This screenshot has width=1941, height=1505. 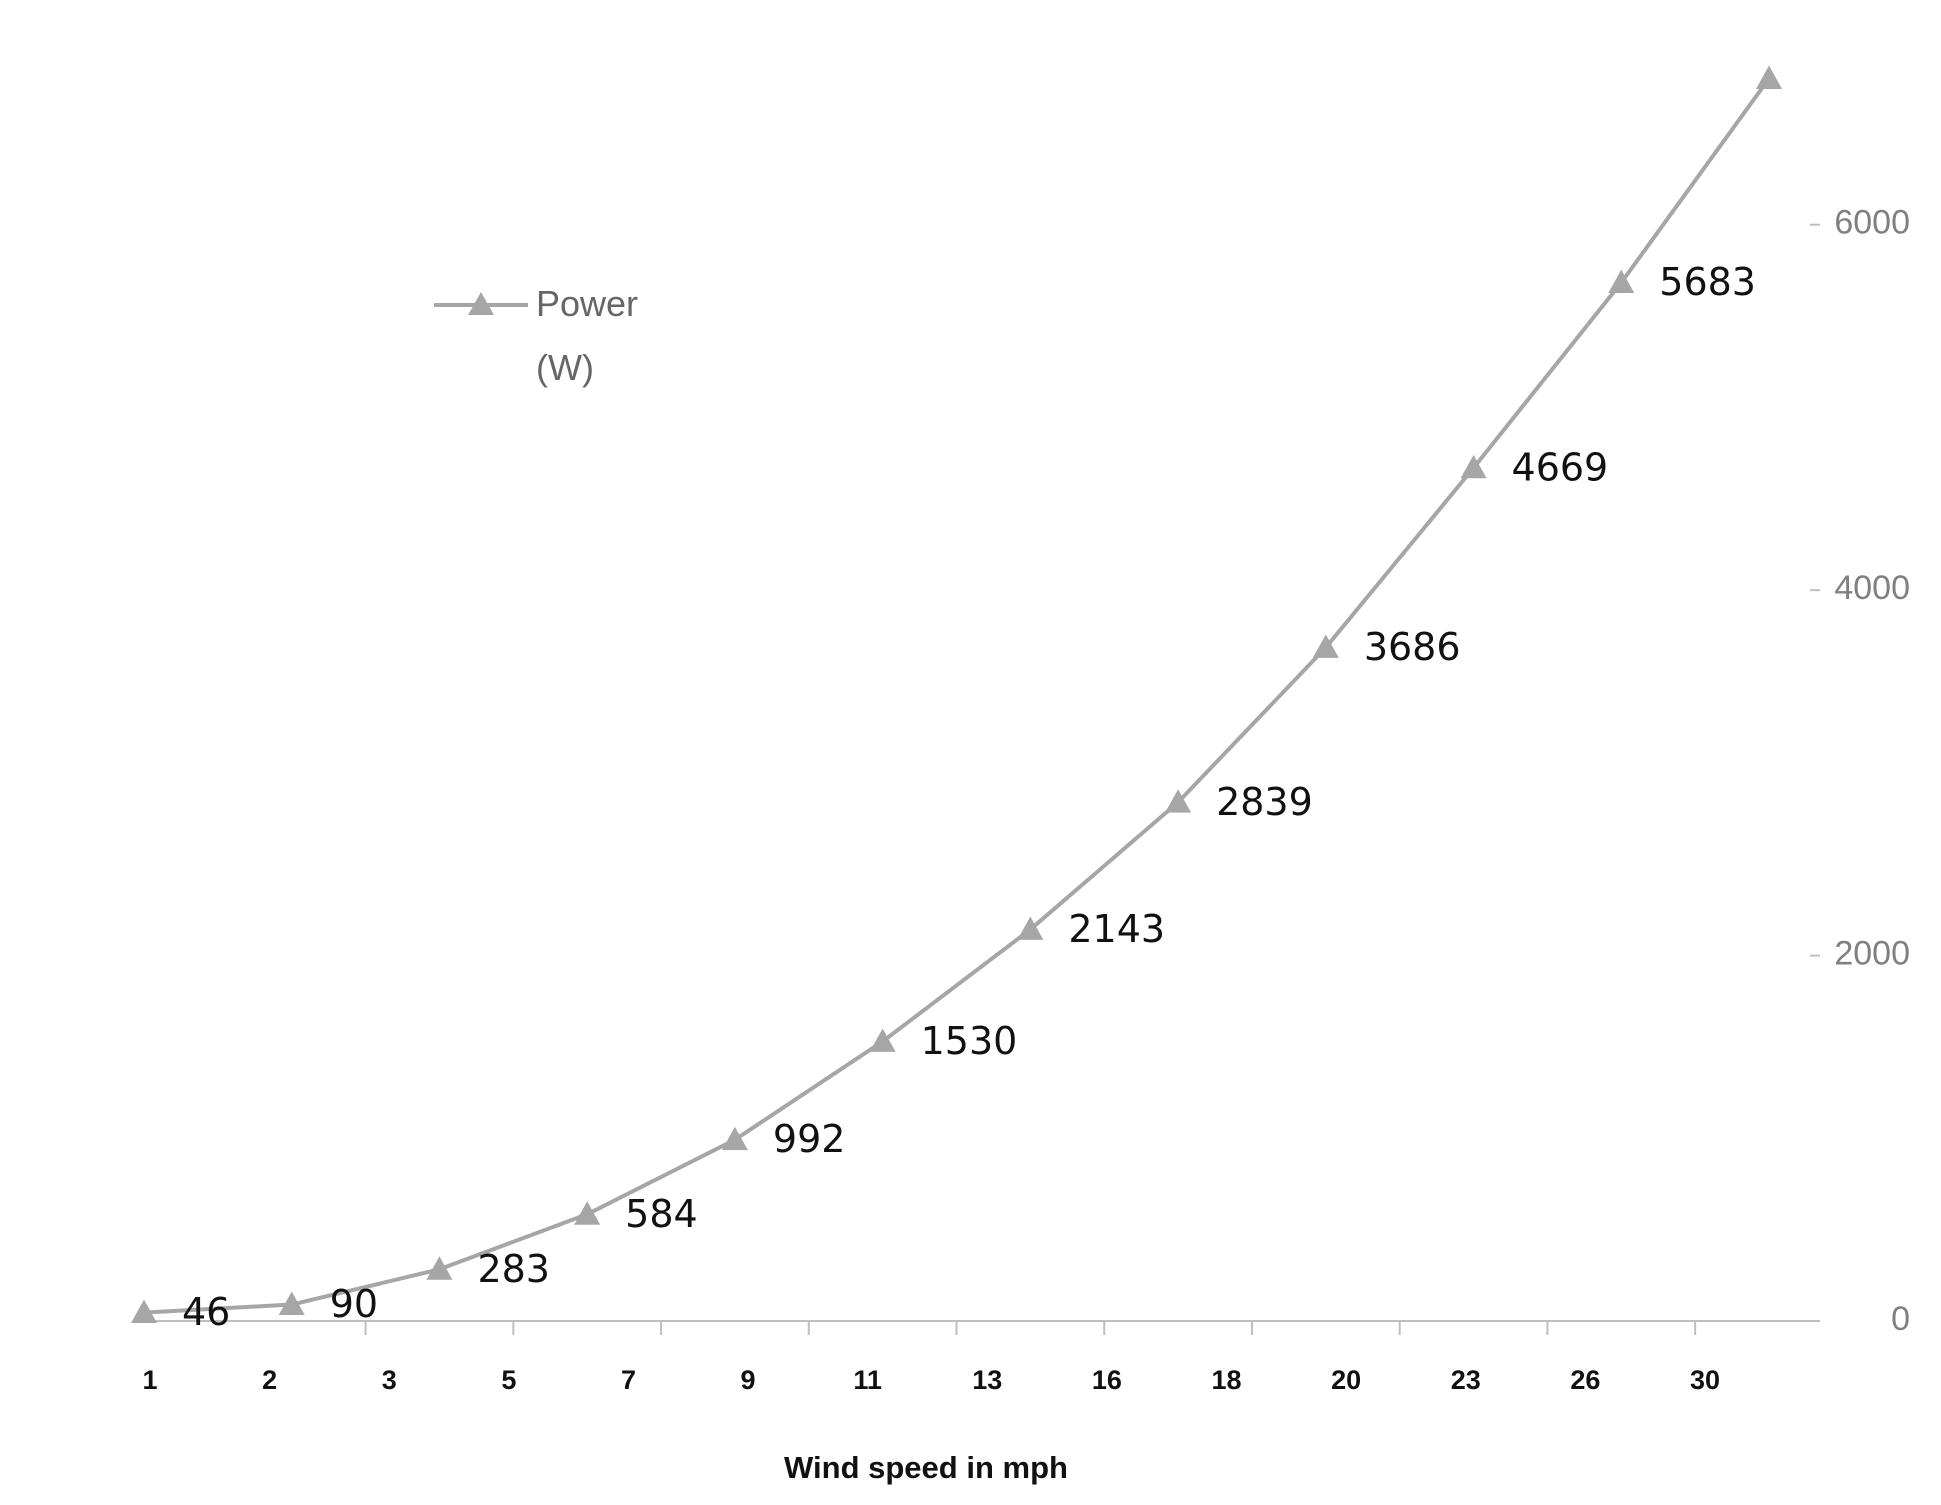 I want to click on data-label: 283, so click(x=513, y=1269).